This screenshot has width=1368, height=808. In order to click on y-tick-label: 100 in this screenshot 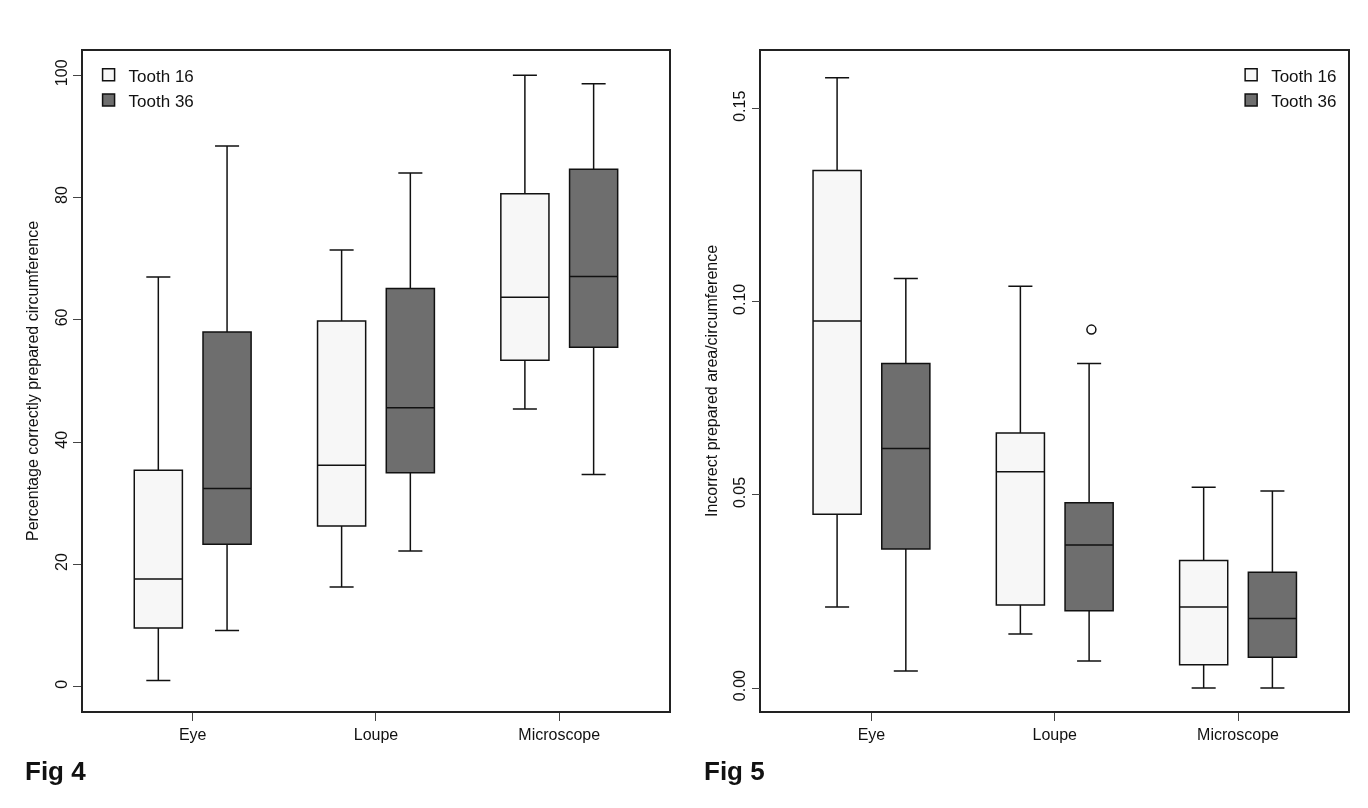, I will do `click(61, 73)`.